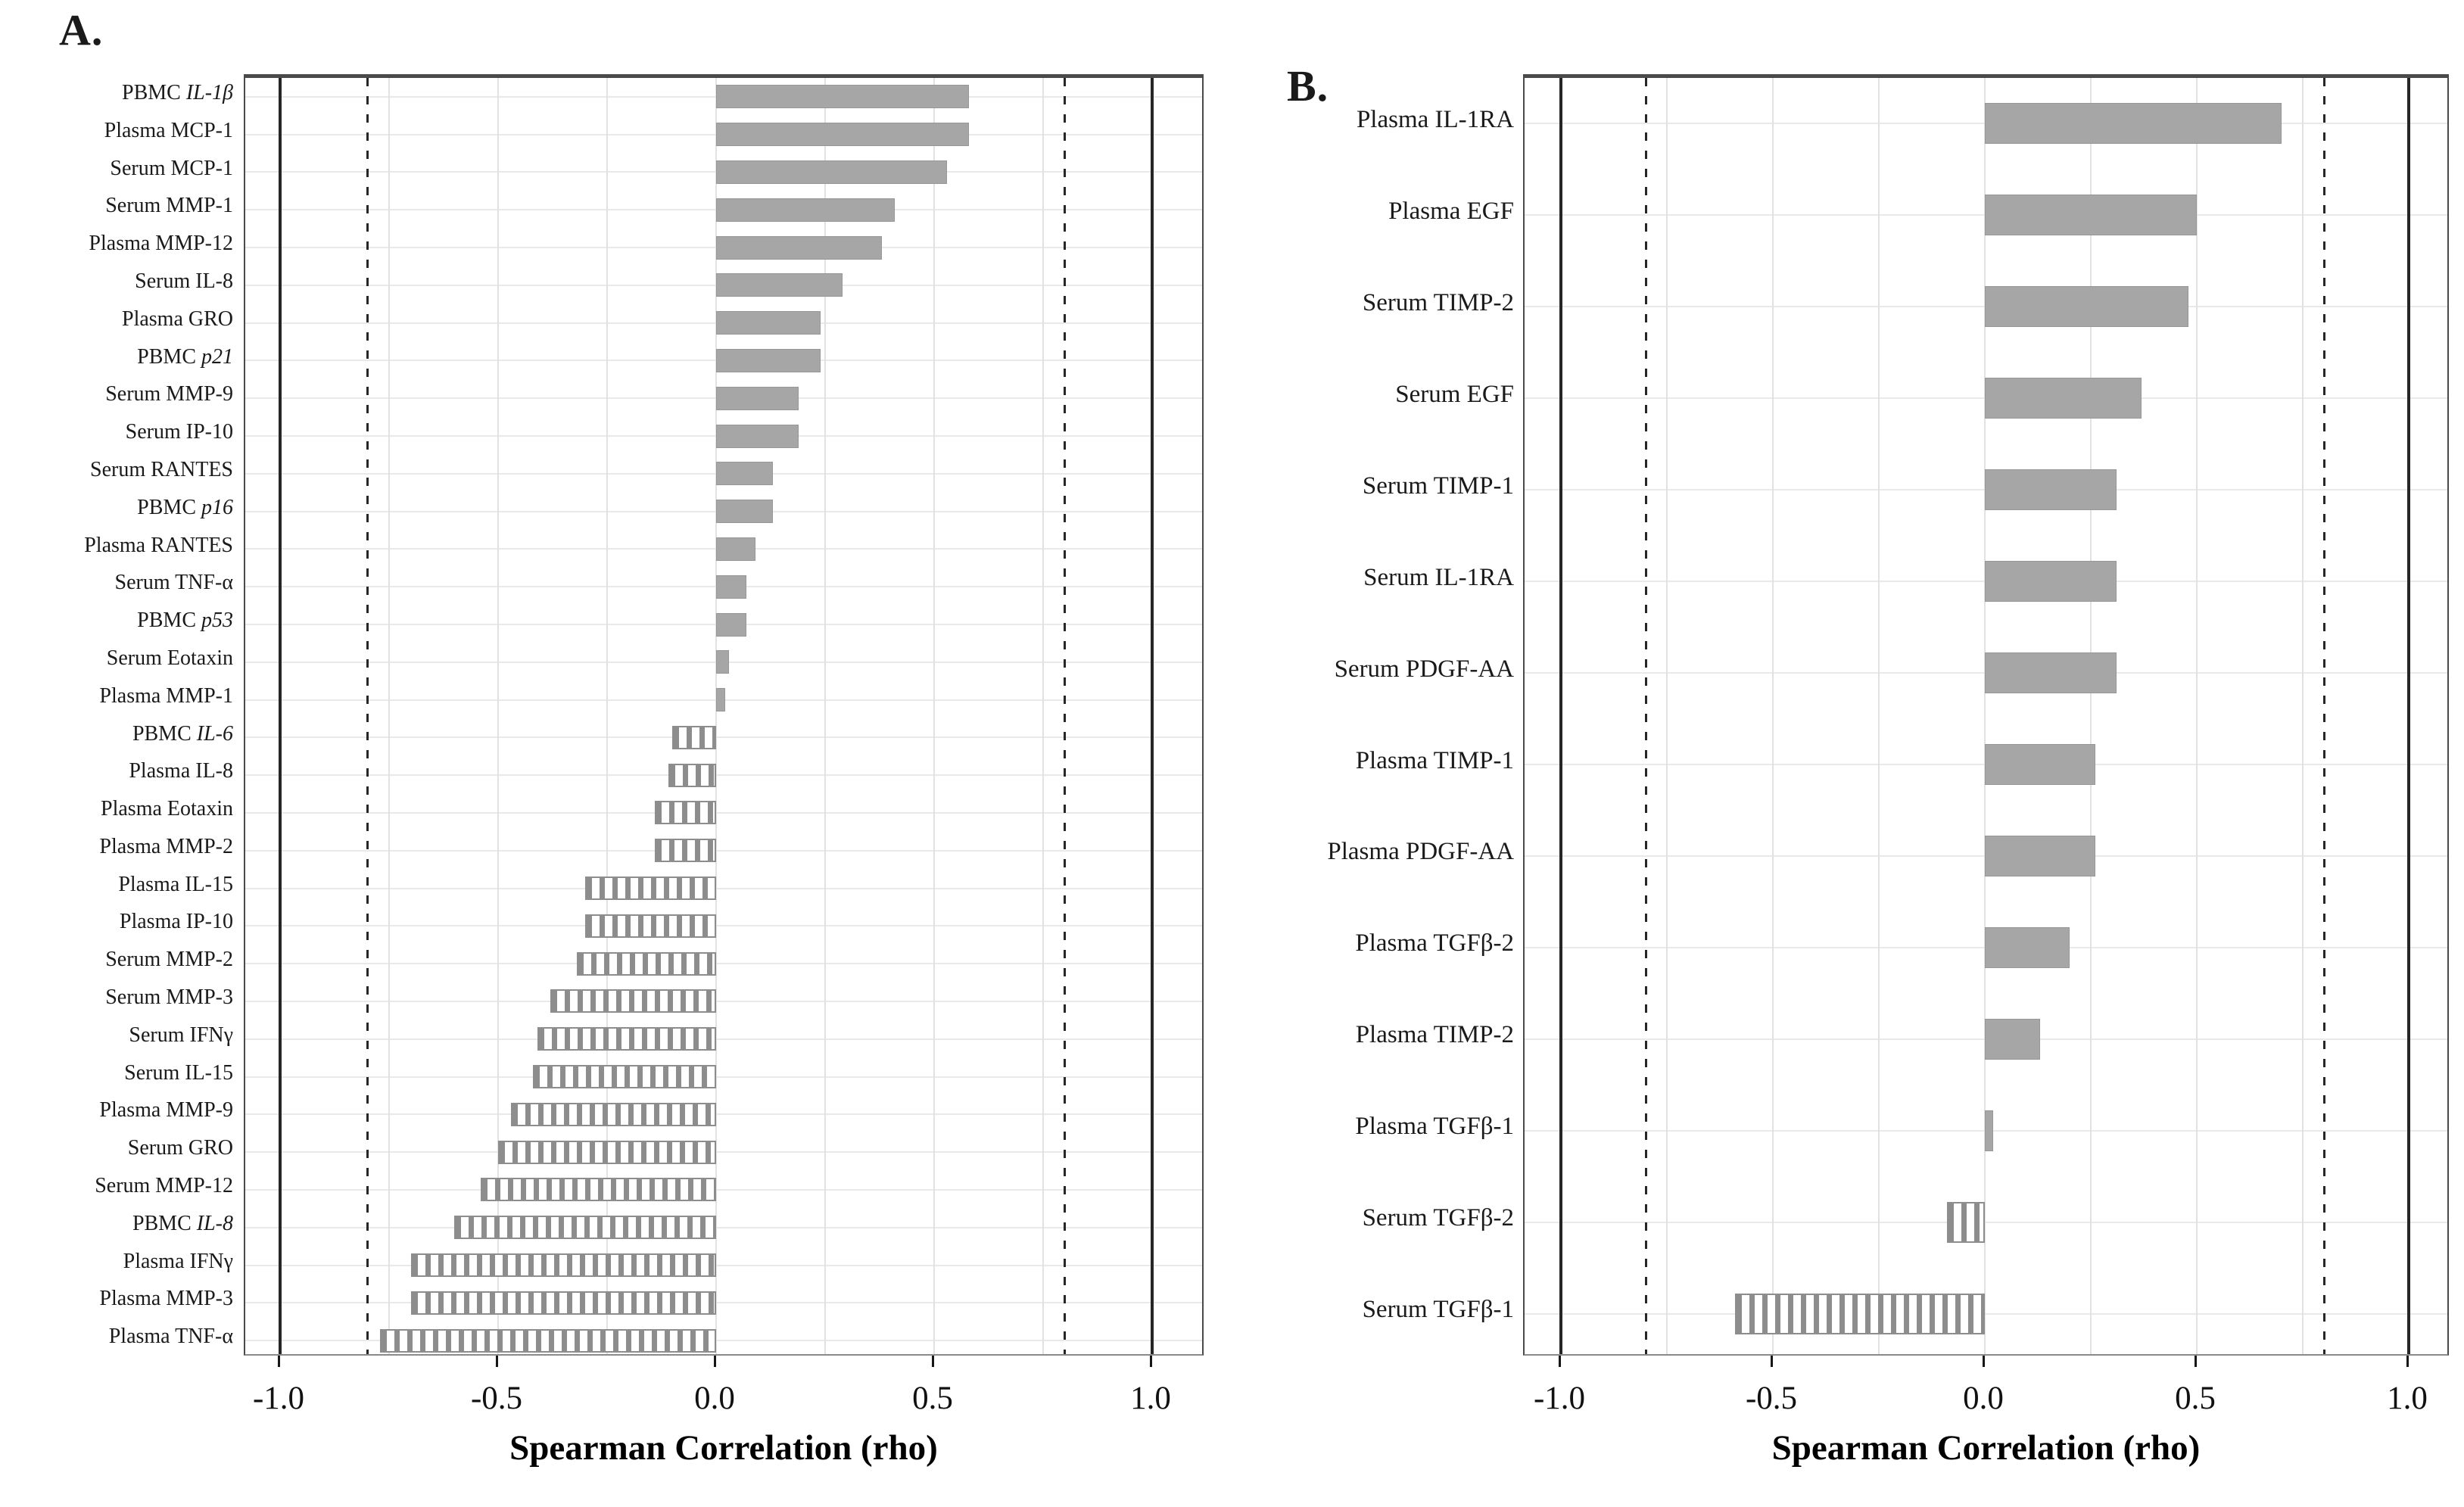  I want to click on row-label: Plasma IL-15, so click(175, 884).